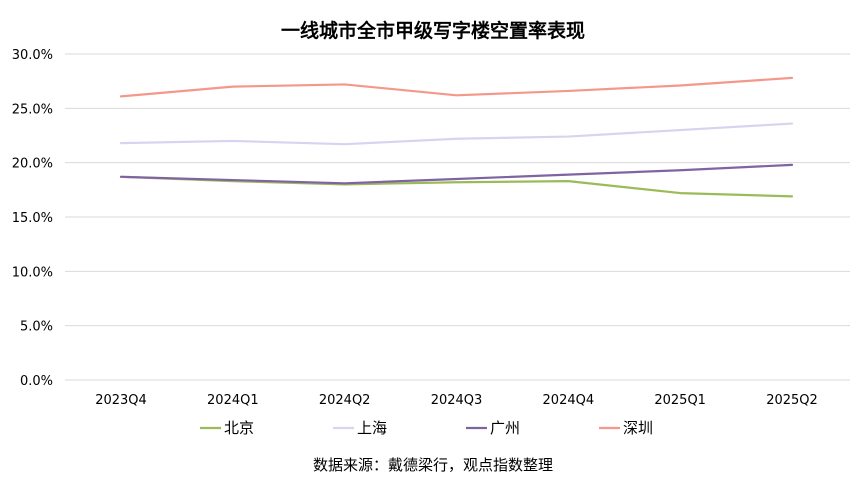 This screenshot has height=487, width=865. Describe the element at coordinates (372, 428) in the screenshot. I see `legend-label: 上海` at that location.